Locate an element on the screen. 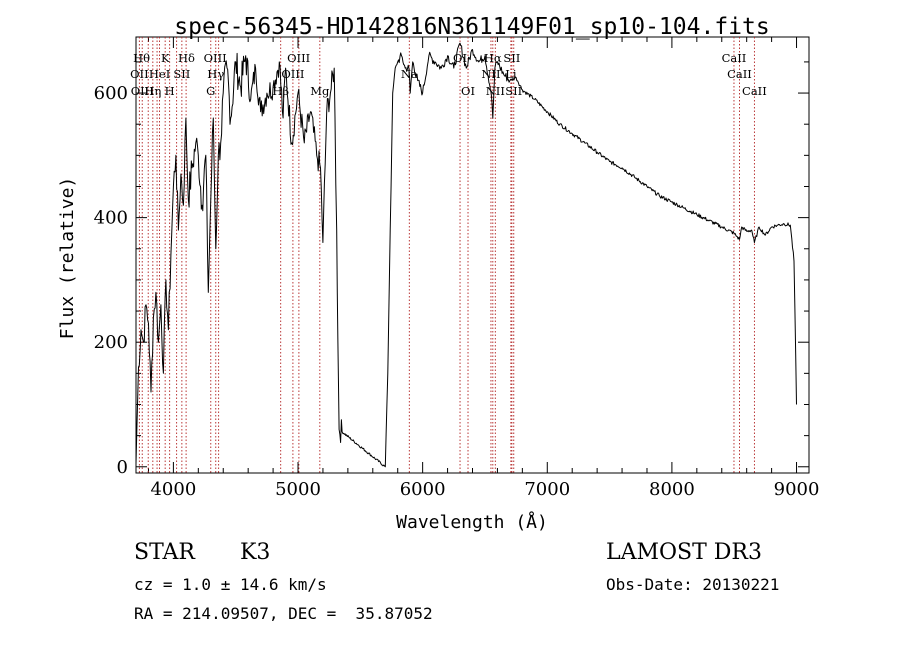 Image resolution: width=900 pixels, height=649 pixels. spectral-subclass: K3 is located at coordinates (255, 552).